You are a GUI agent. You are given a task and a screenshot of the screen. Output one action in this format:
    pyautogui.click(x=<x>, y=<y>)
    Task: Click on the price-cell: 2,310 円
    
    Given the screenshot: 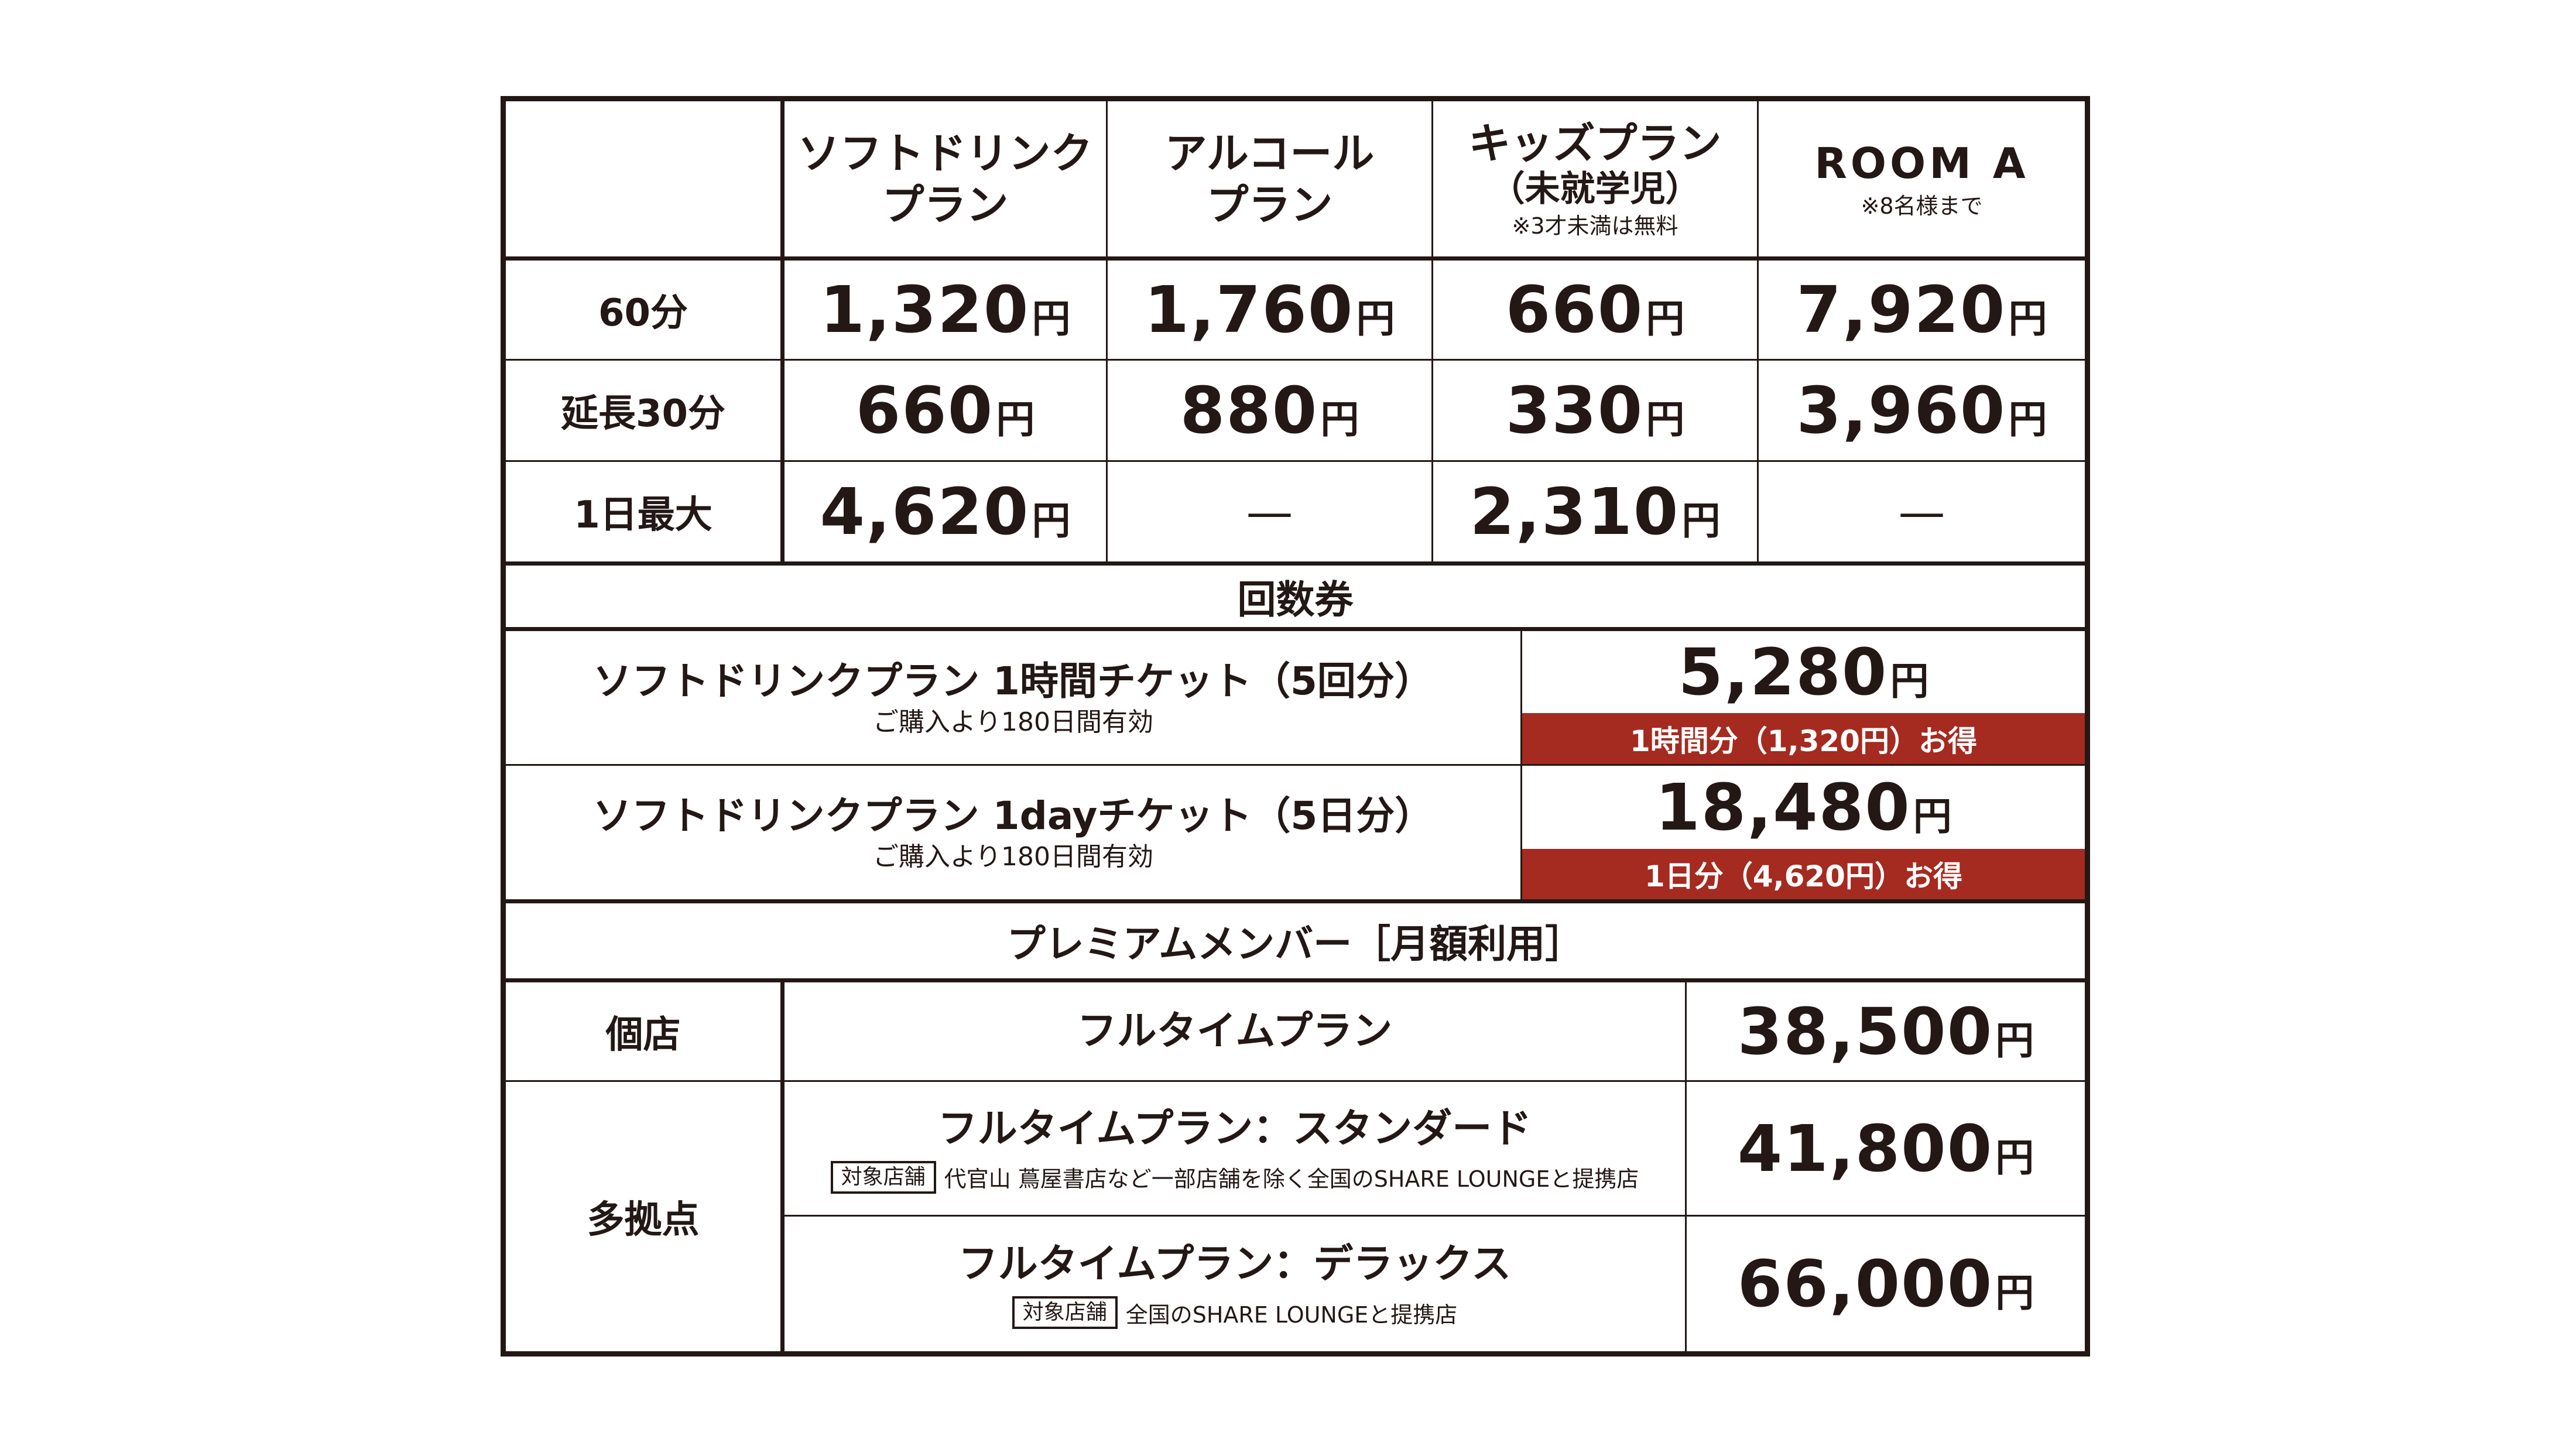 What is the action you would take?
    pyautogui.click(x=1595, y=511)
    